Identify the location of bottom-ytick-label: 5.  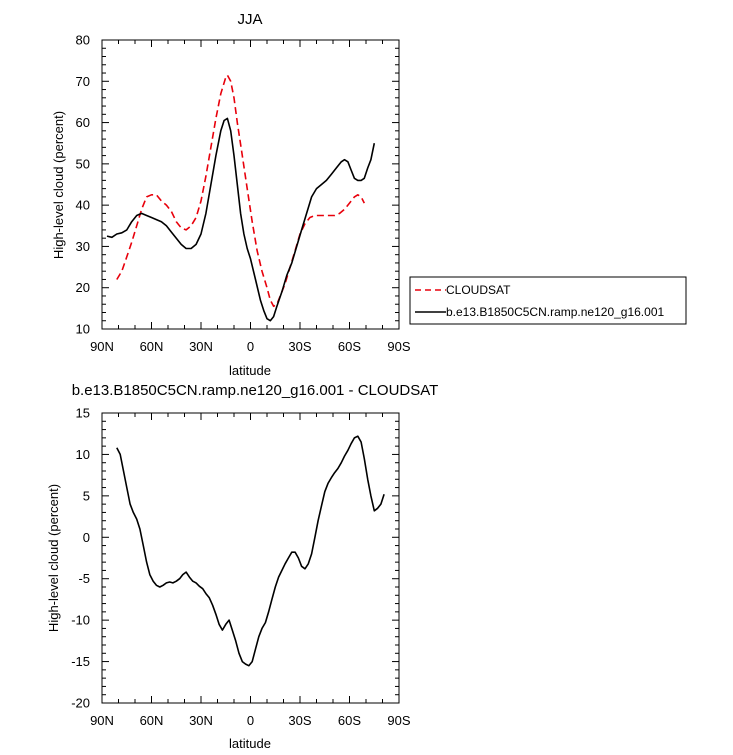
(86, 495).